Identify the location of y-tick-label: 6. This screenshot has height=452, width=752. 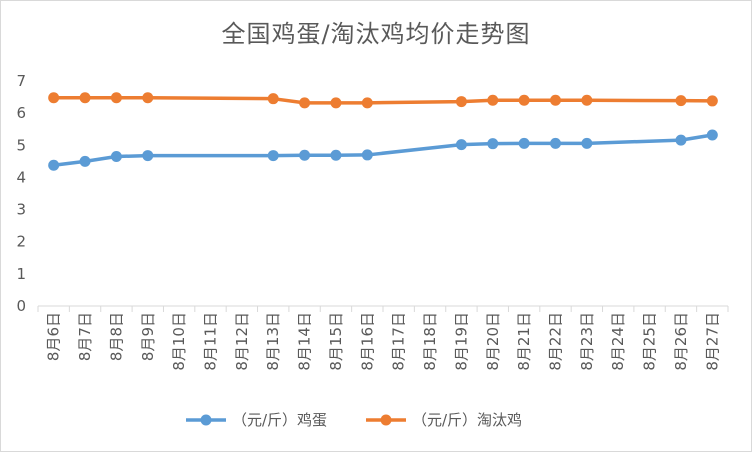
(21, 113).